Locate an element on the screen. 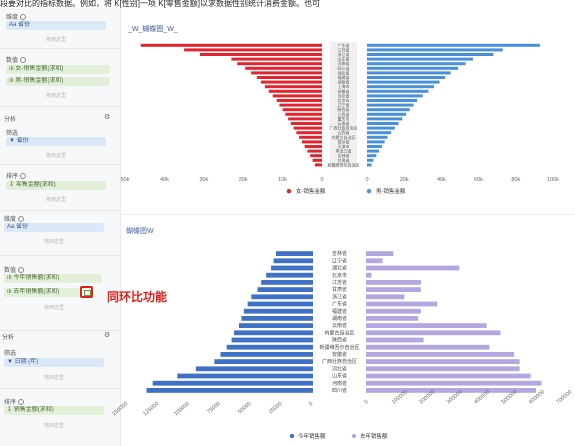  info-icon is located at coordinates (23, 176).